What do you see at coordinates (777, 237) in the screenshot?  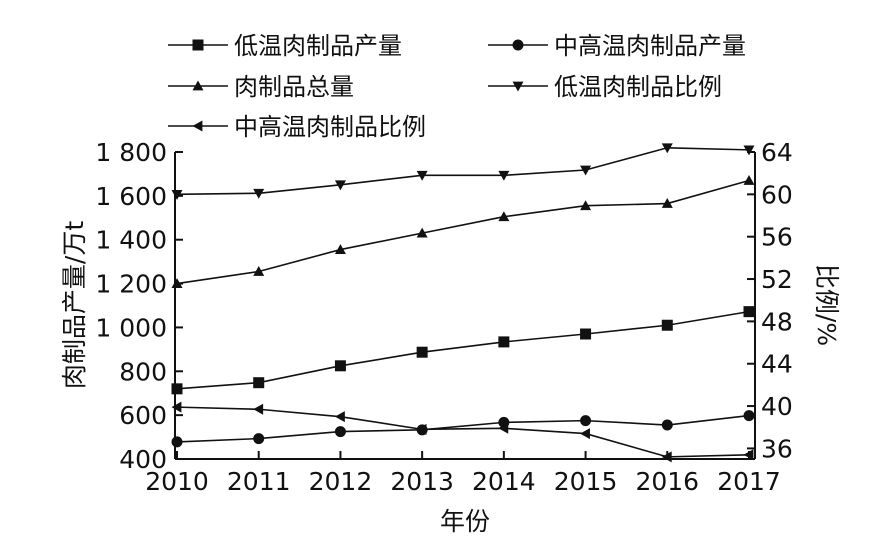 I see `y2-tick-label: 56` at bounding box center [777, 237].